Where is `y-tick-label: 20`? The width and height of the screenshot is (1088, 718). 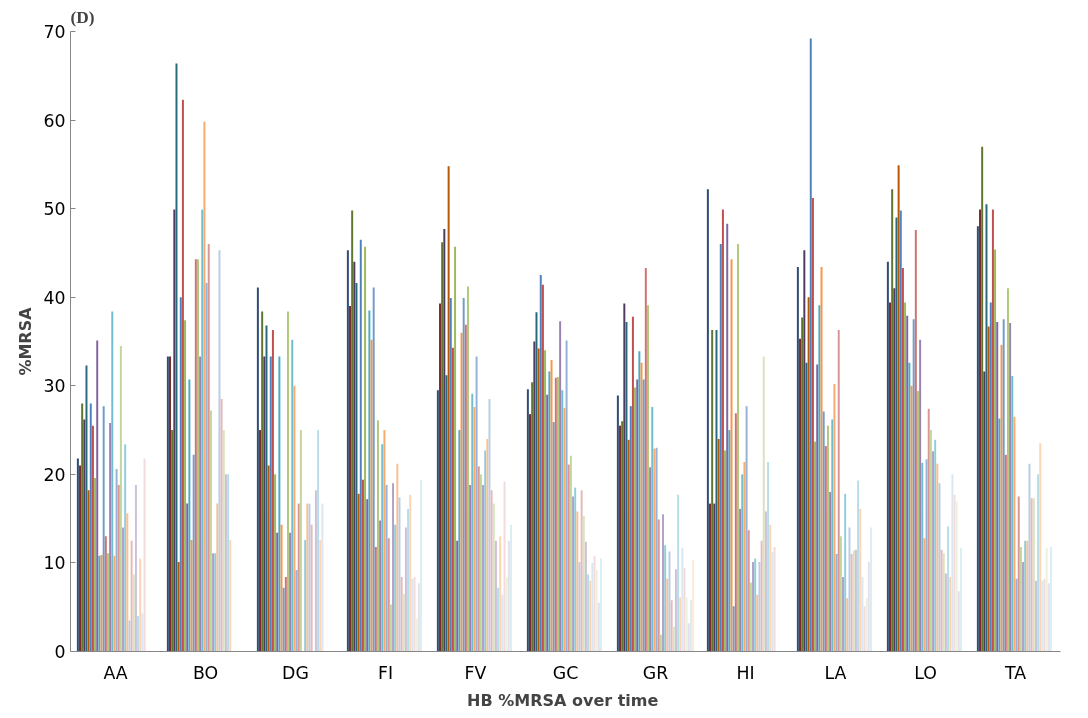 y-tick-label: 20 is located at coordinates (54, 474).